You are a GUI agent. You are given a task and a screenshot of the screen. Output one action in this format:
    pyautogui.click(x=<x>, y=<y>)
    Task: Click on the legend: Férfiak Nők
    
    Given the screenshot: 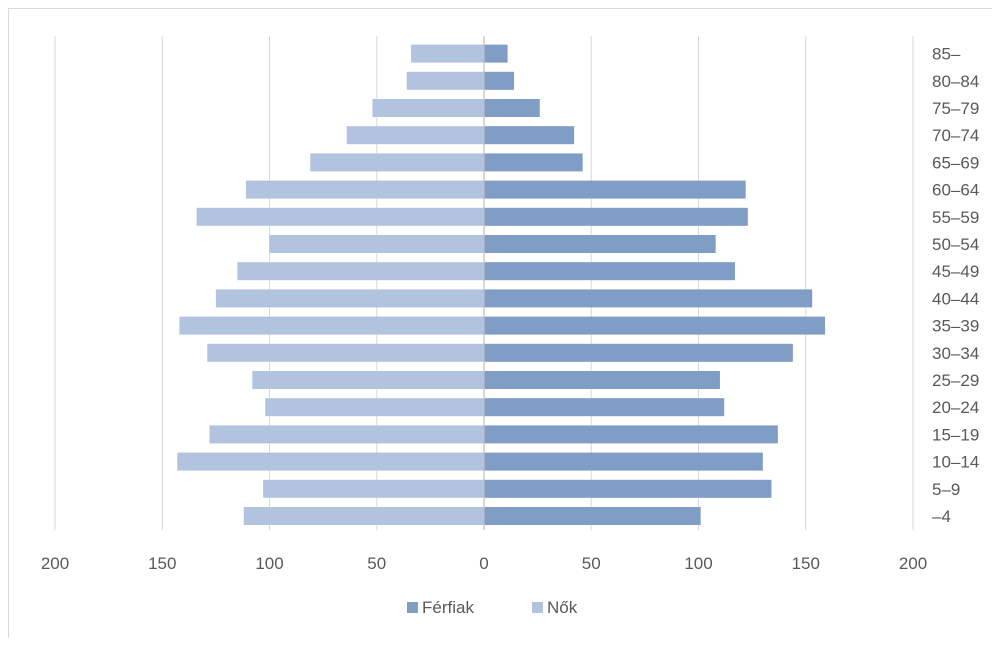 What is the action you would take?
    pyautogui.click(x=492, y=607)
    